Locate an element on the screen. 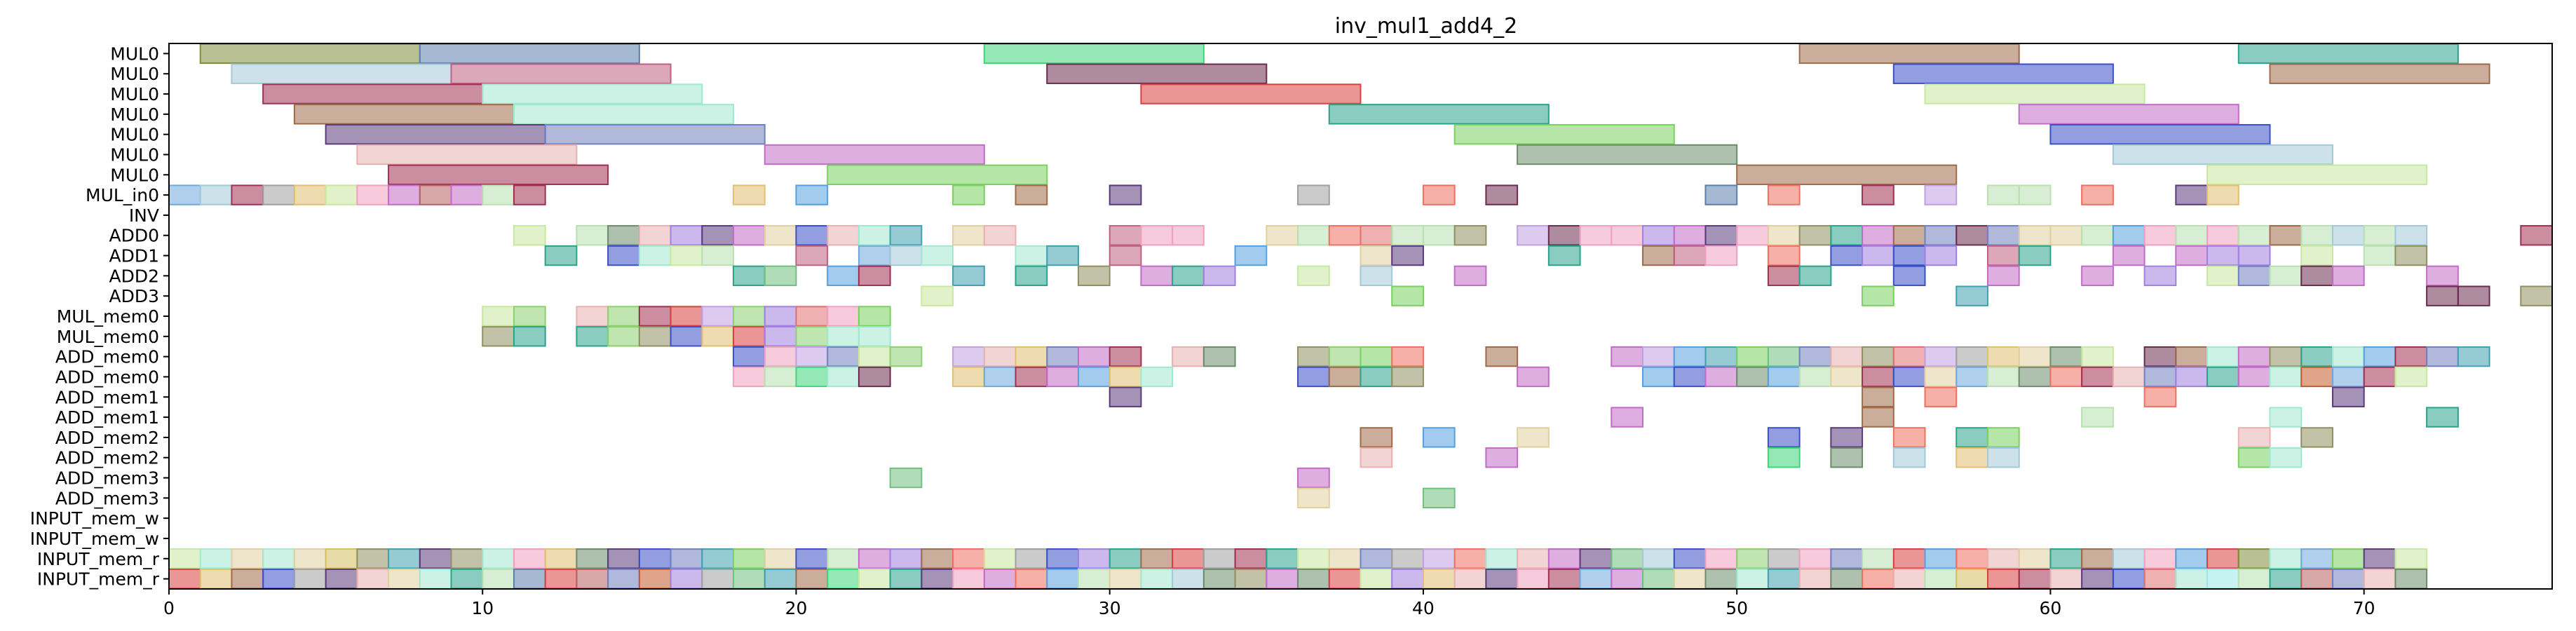  x-tick-label: 50 is located at coordinates (1737, 608).